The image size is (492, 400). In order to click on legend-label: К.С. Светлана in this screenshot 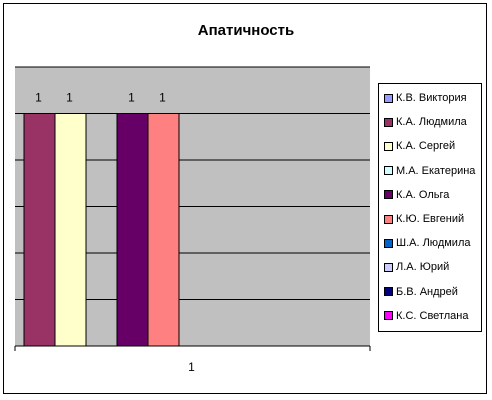, I will do `click(432, 315)`.